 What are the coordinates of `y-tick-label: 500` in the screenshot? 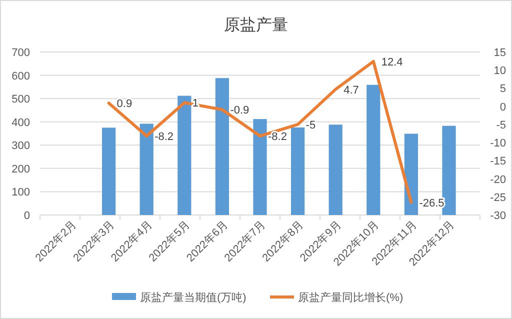 It's located at (21, 100).